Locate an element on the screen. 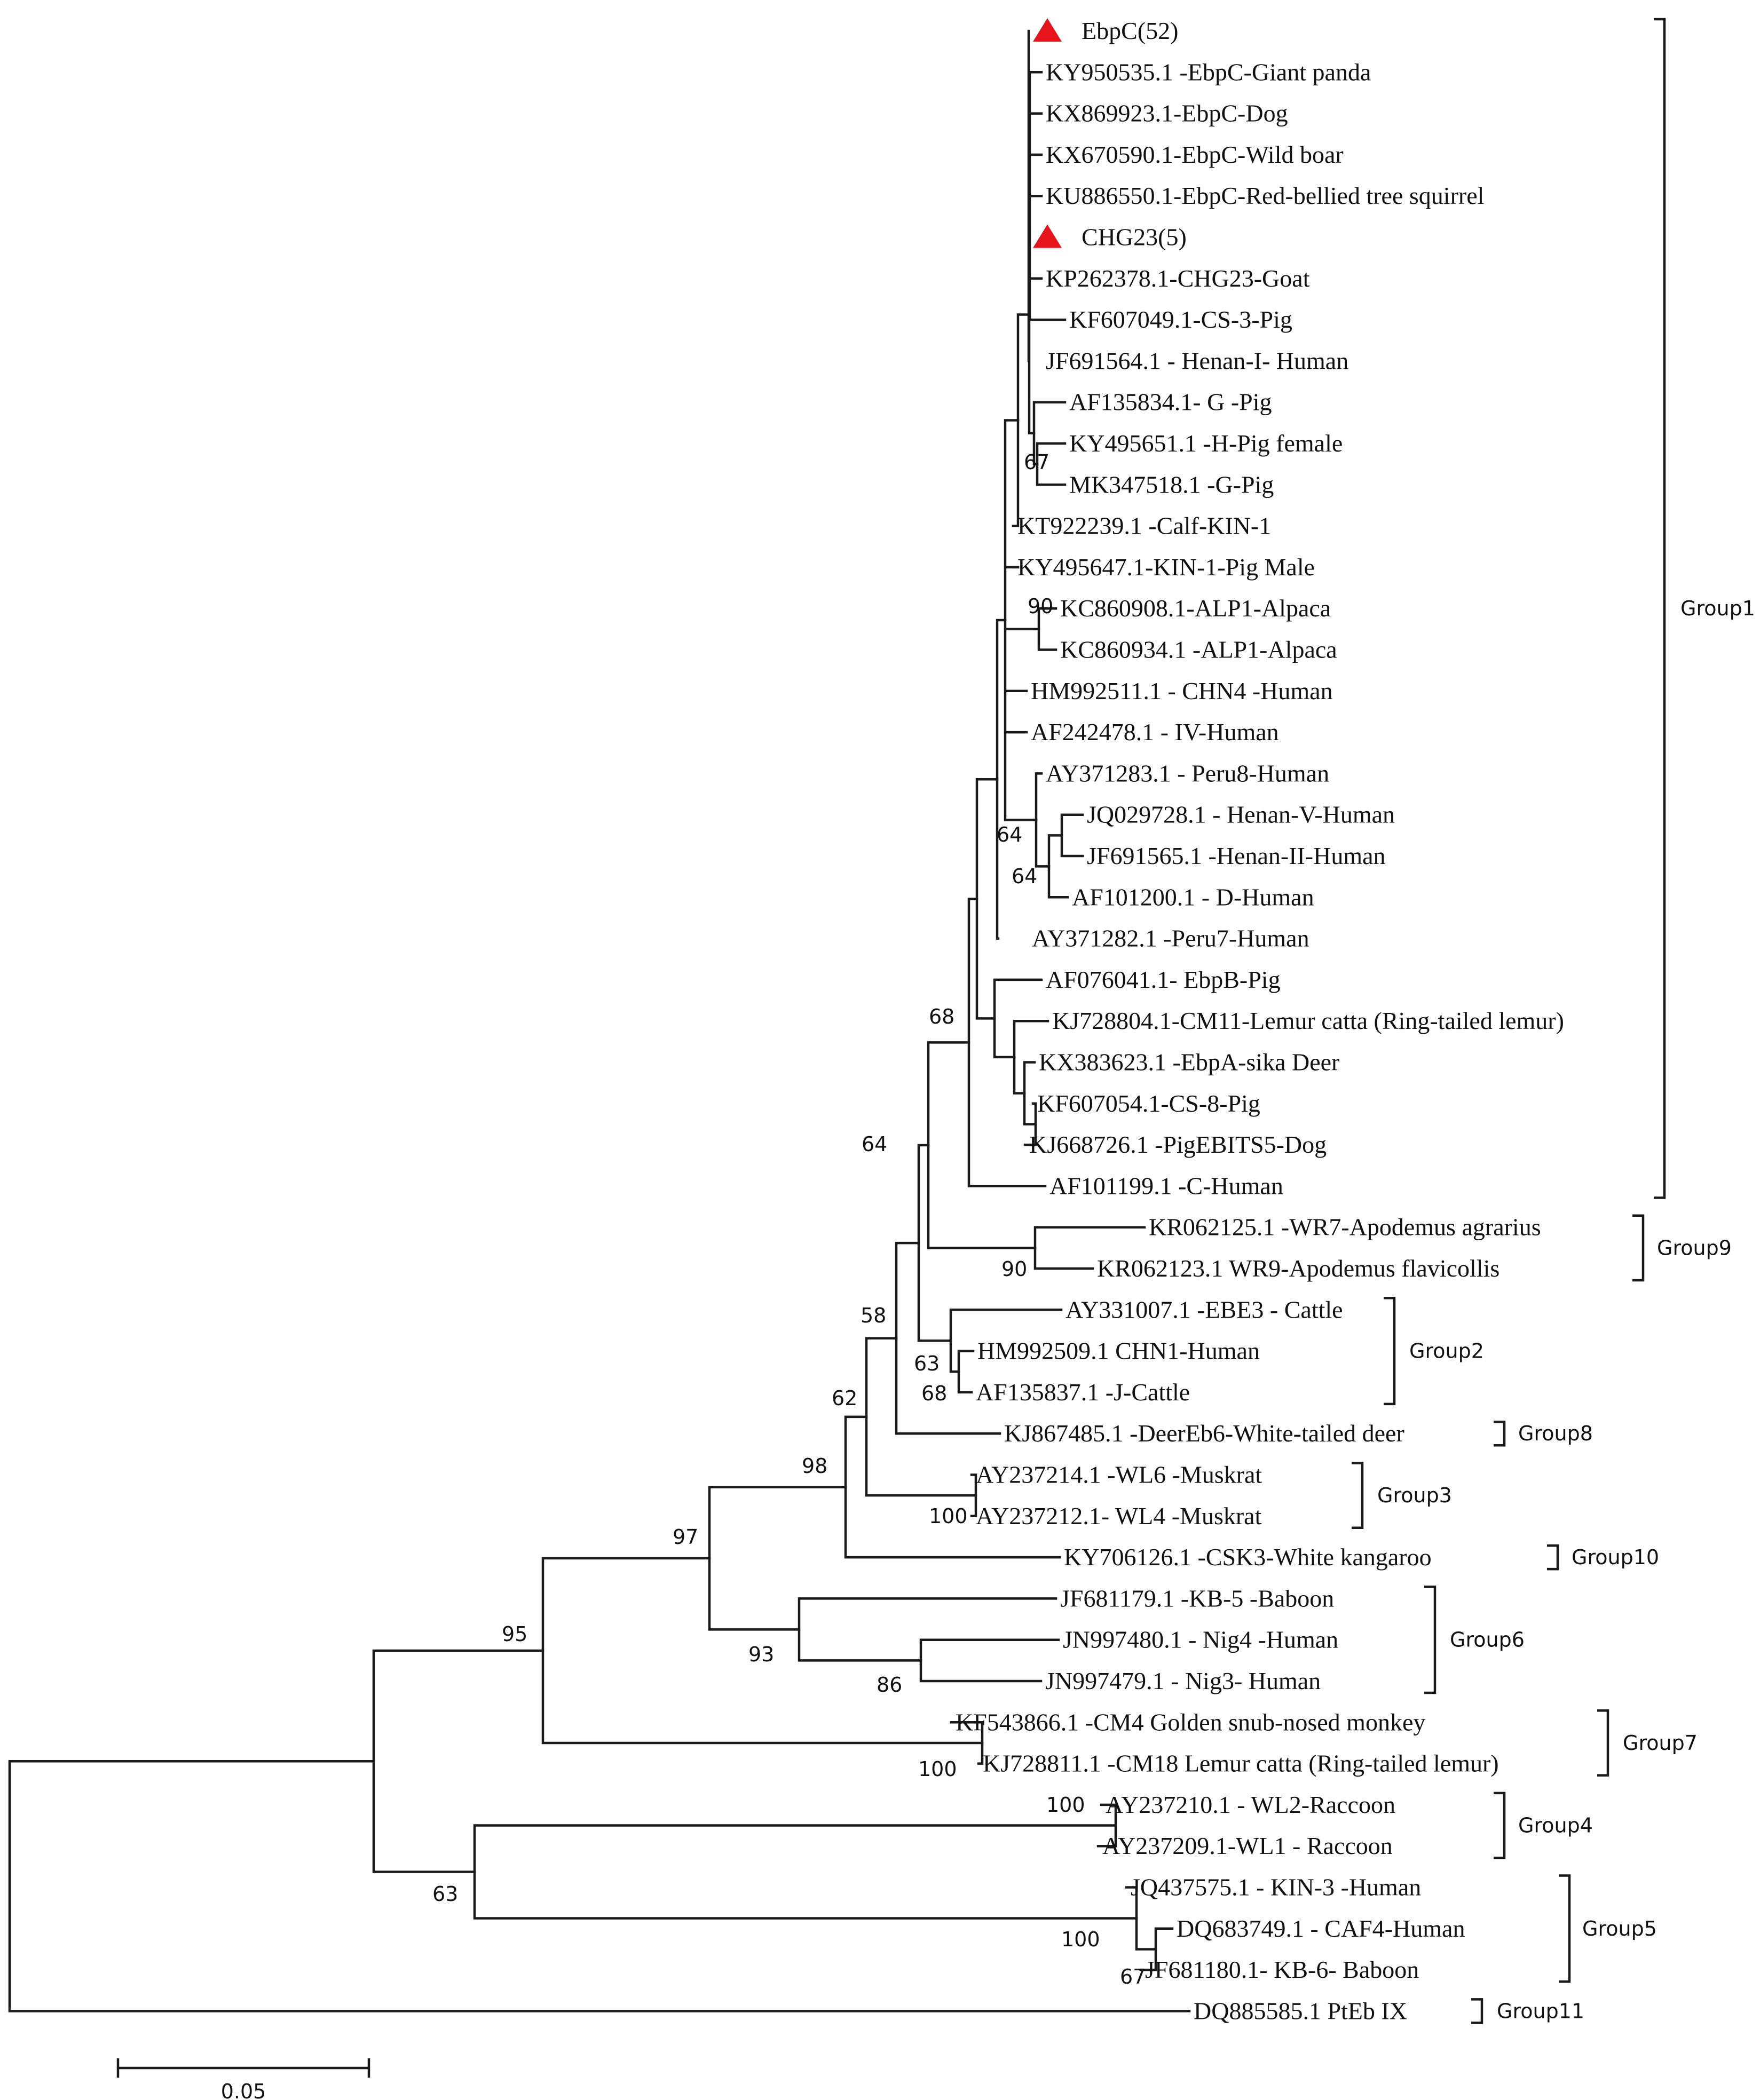 The width and height of the screenshot is (1760, 2100). branch-q is located at coordinates (777, 1559).